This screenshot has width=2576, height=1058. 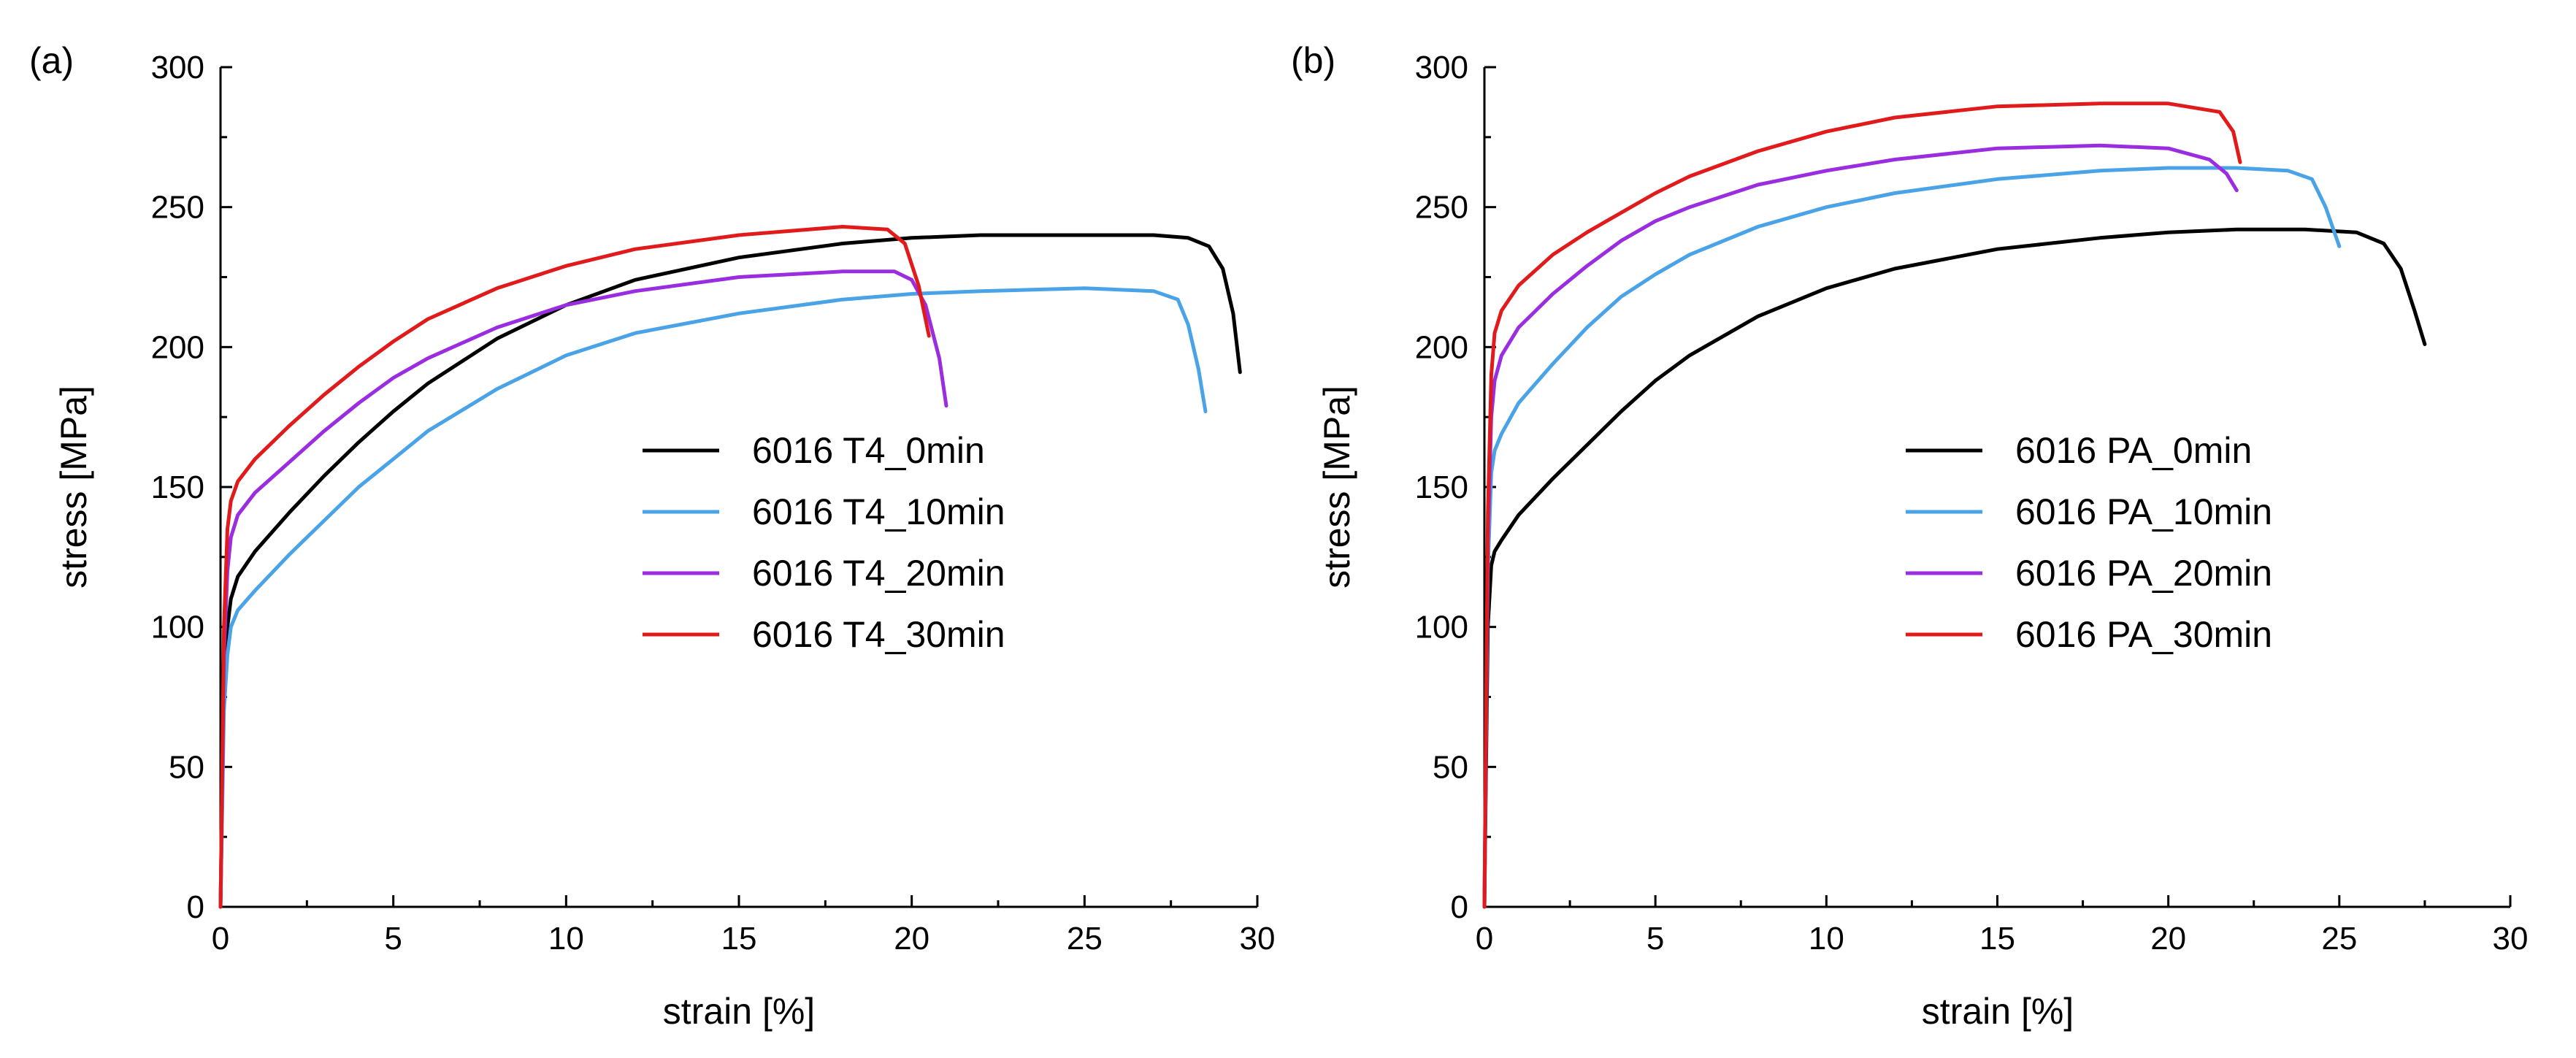 I want to click on legend-entry-label: 6016 T4_0min, so click(x=869, y=450).